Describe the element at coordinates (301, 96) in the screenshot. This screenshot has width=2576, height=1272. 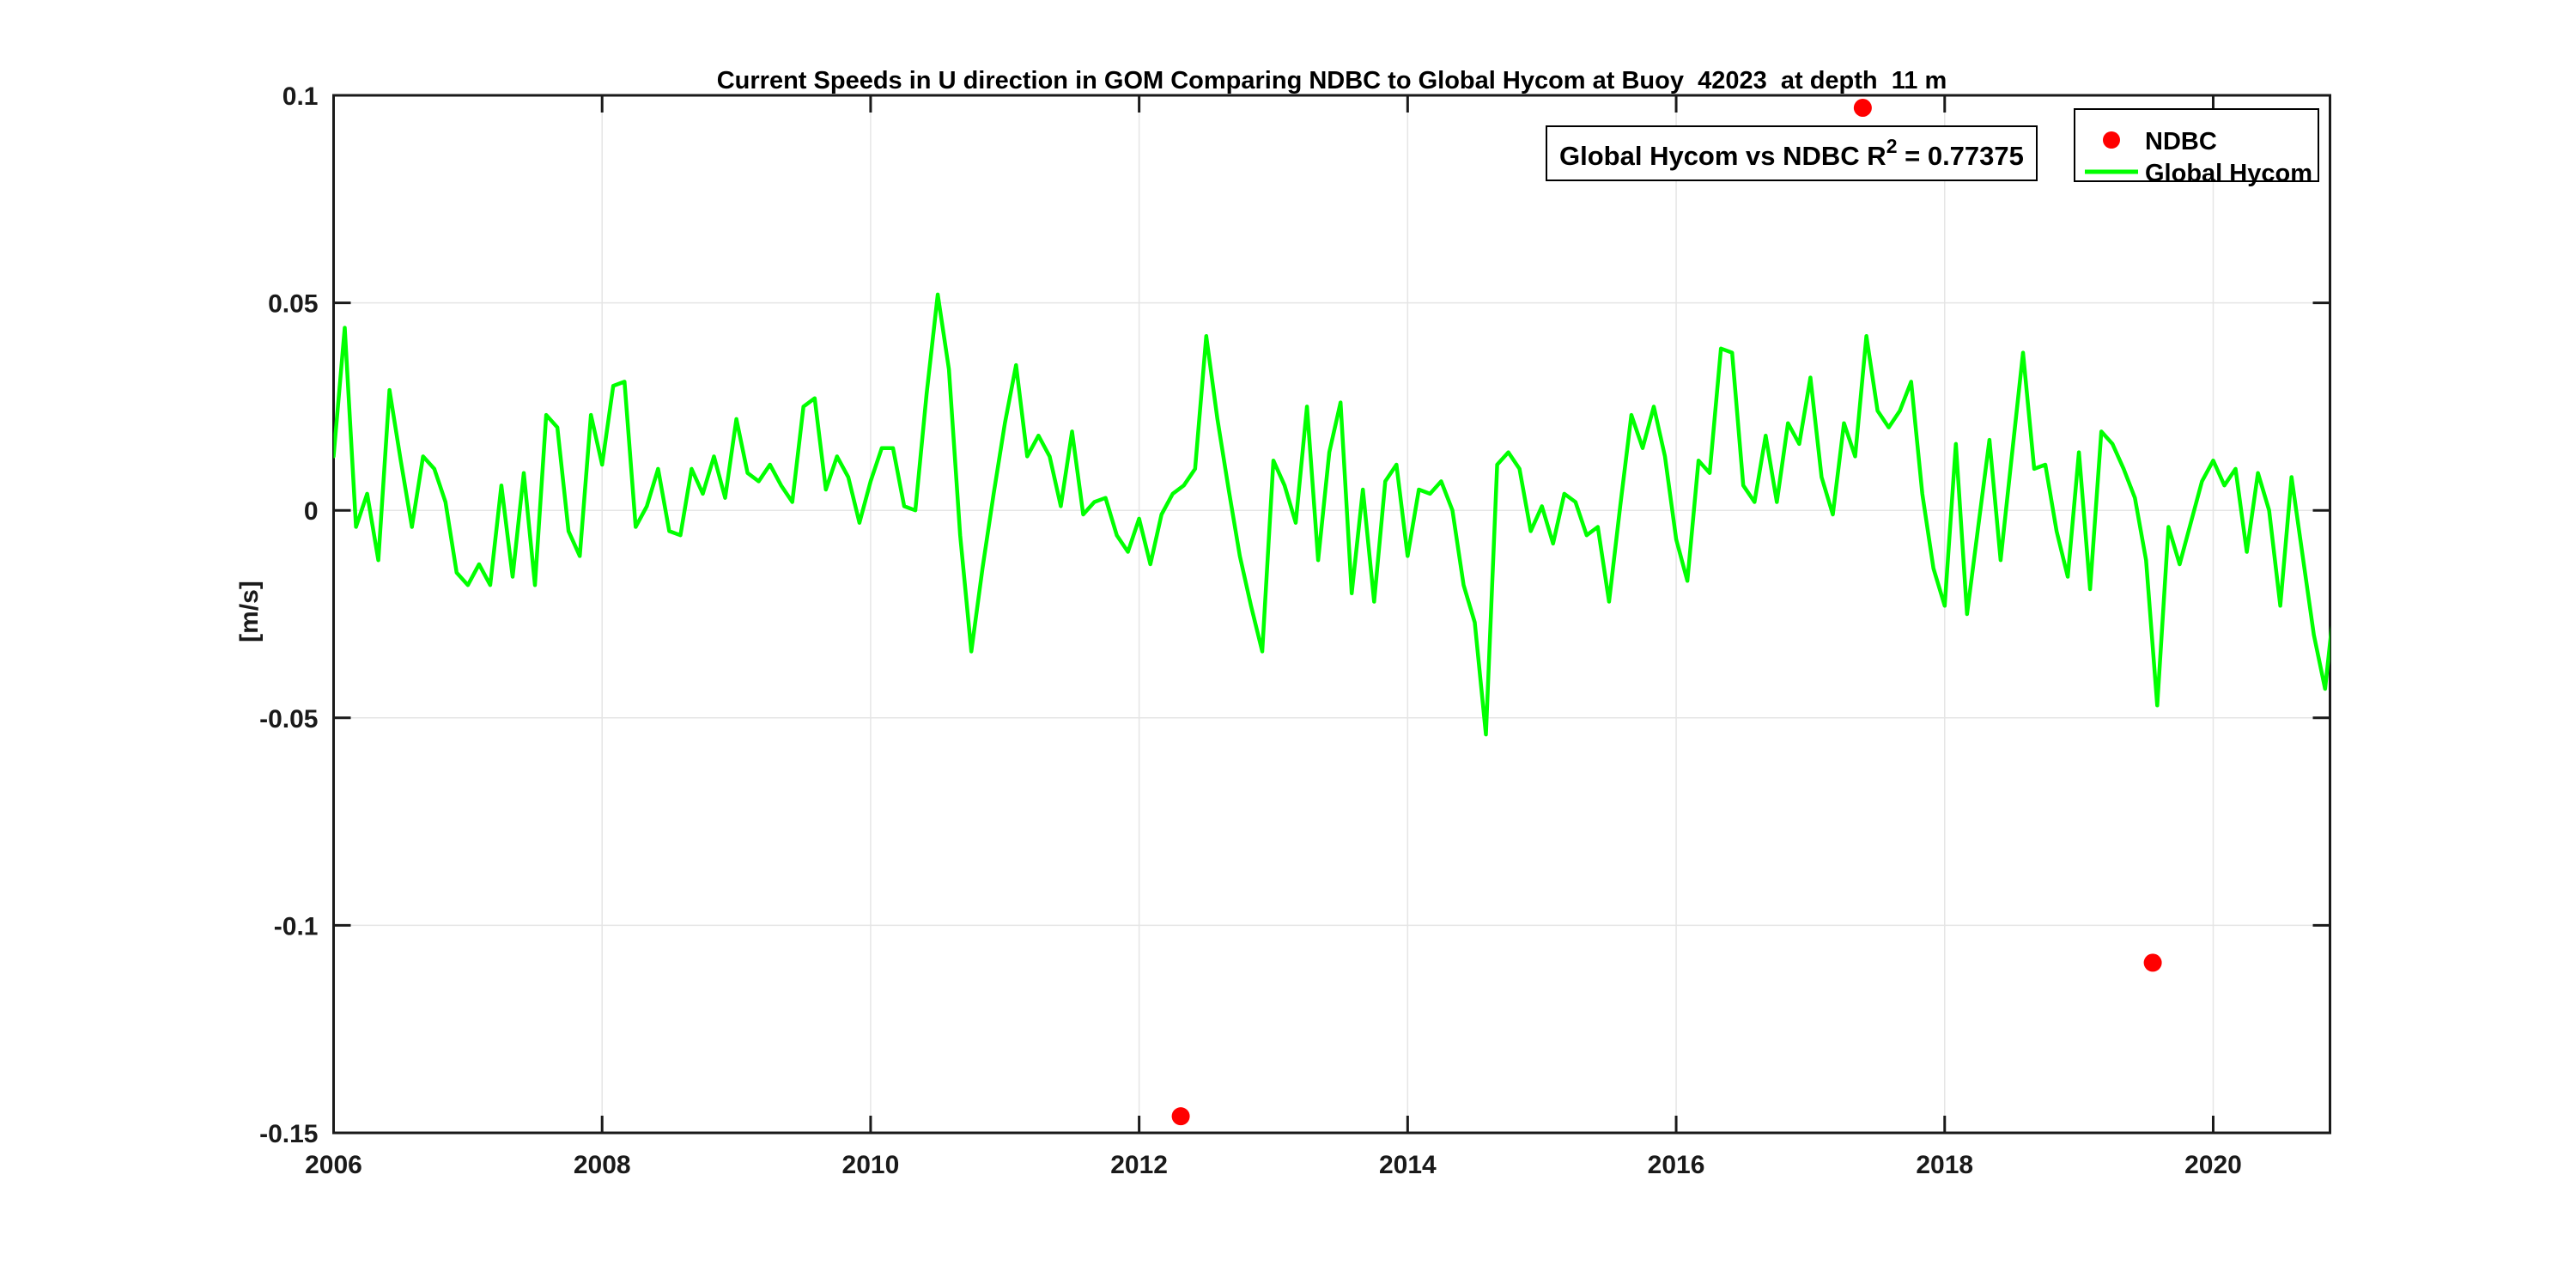
I see `y-tick-label: 0.1` at that location.